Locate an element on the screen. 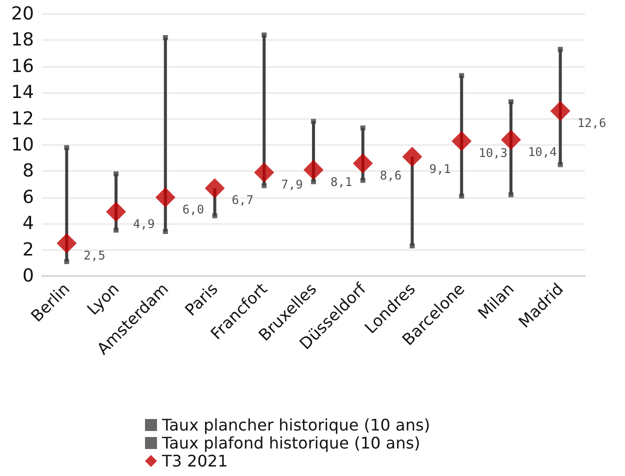 This screenshot has height=476, width=625. y-tick-label: 2 is located at coordinates (28, 249).